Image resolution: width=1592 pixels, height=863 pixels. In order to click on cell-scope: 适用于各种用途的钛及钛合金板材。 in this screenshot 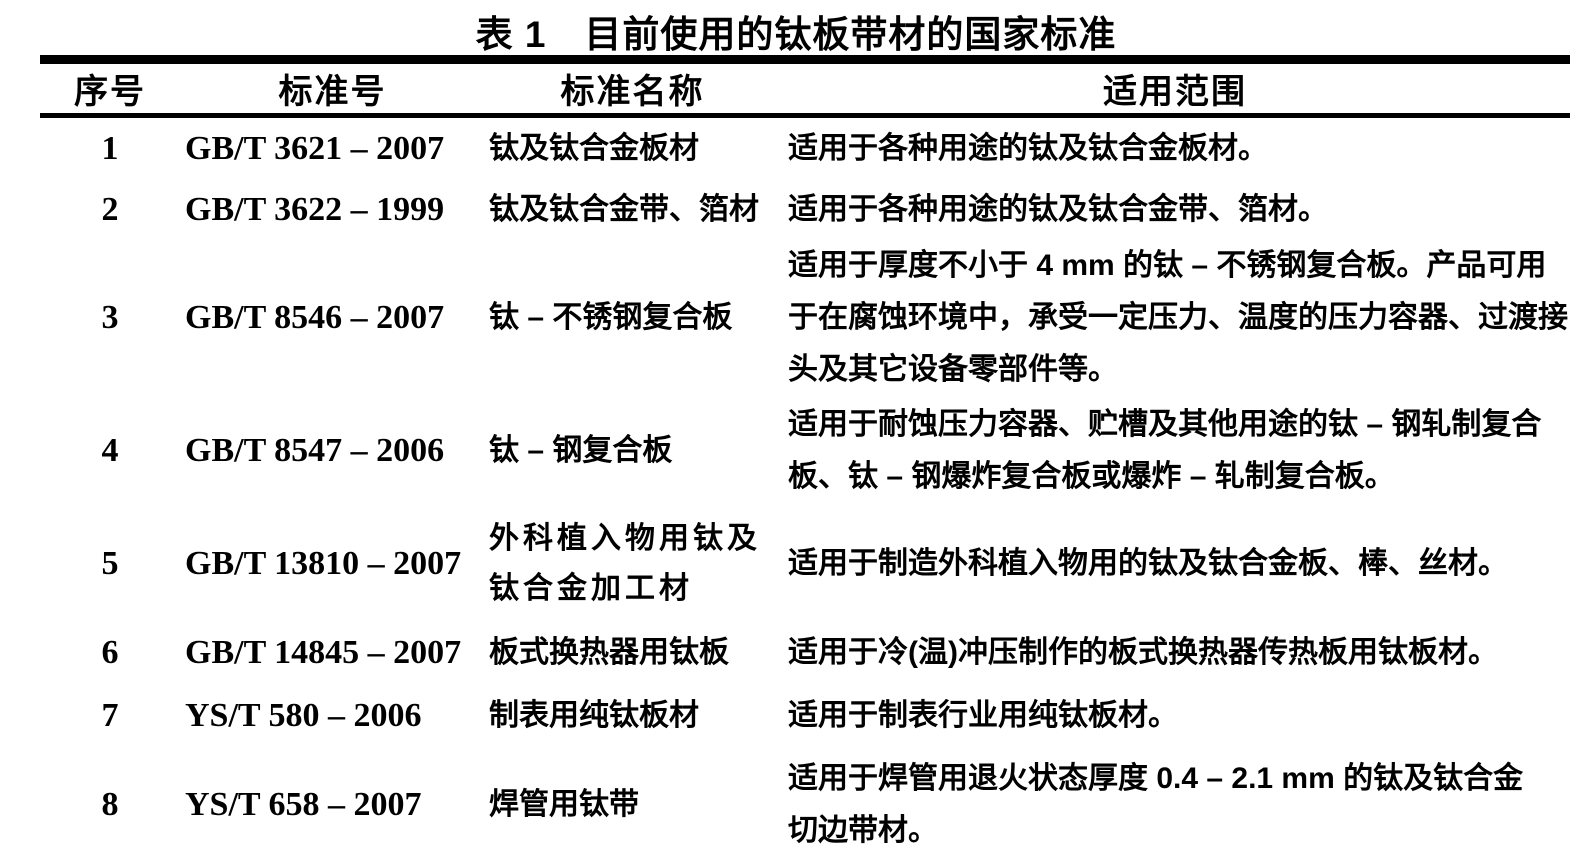, I will do `click(1028, 148)`.